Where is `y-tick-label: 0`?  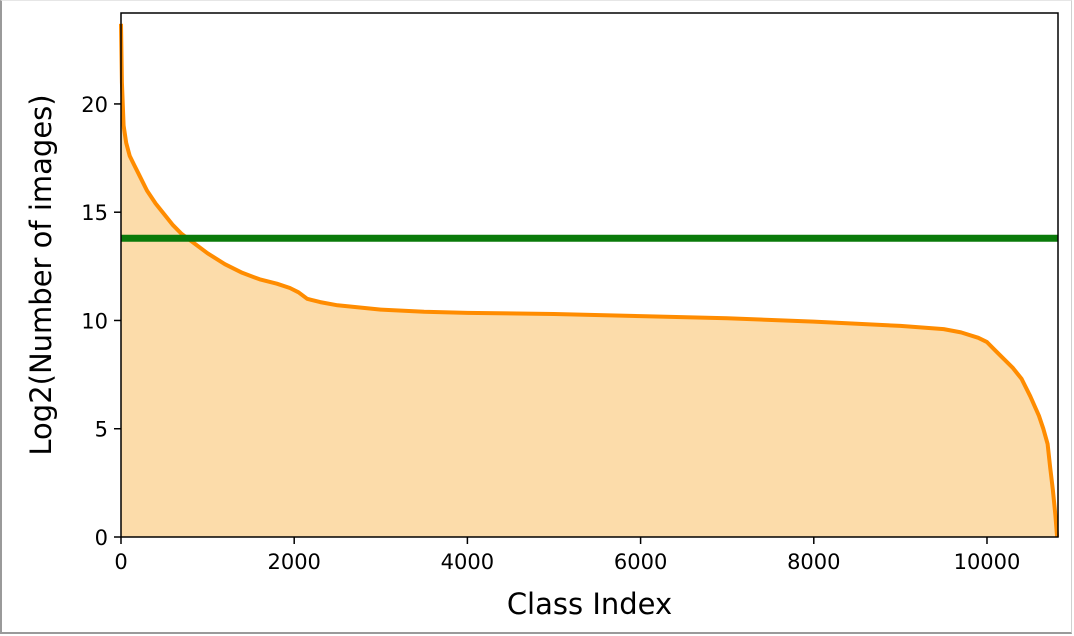
y-tick-label: 0 is located at coordinates (101, 538).